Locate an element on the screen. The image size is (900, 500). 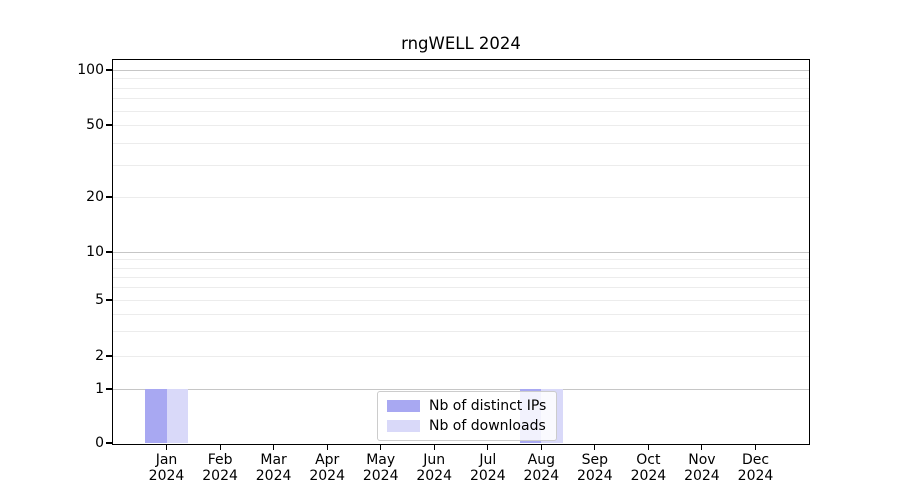
x-tick-label-year-oct: 2024 is located at coordinates (648, 476).